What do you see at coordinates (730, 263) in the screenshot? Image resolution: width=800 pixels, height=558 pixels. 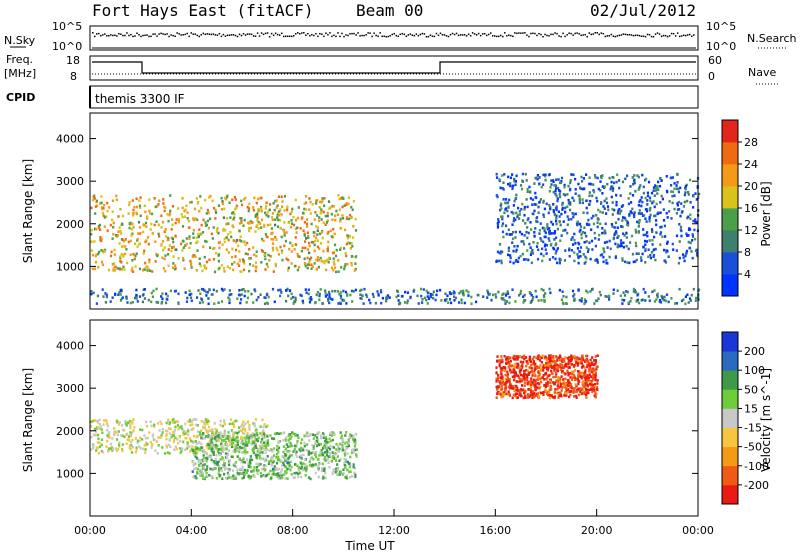 I see `colorbar-segment` at bounding box center [730, 263].